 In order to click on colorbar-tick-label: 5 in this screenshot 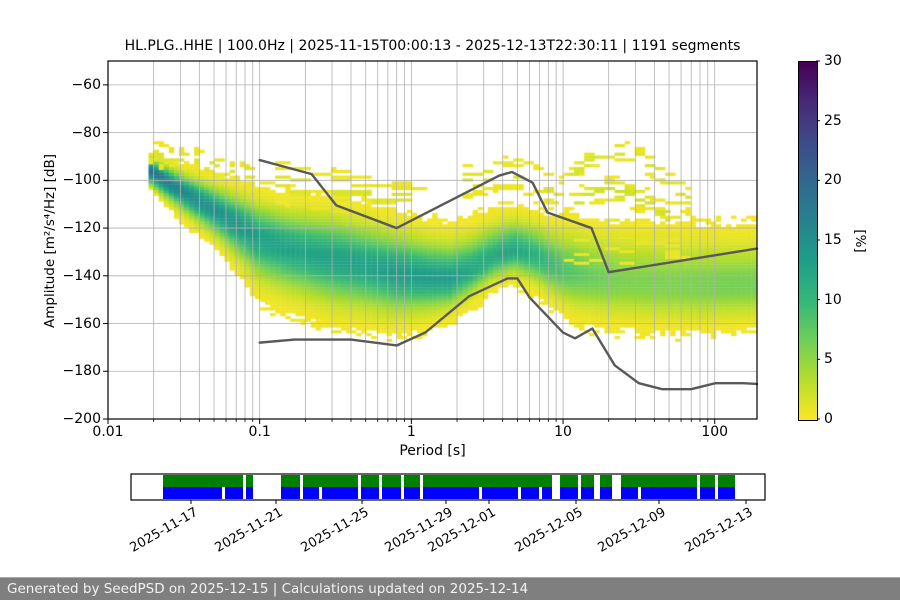, I will do `click(828, 359)`.